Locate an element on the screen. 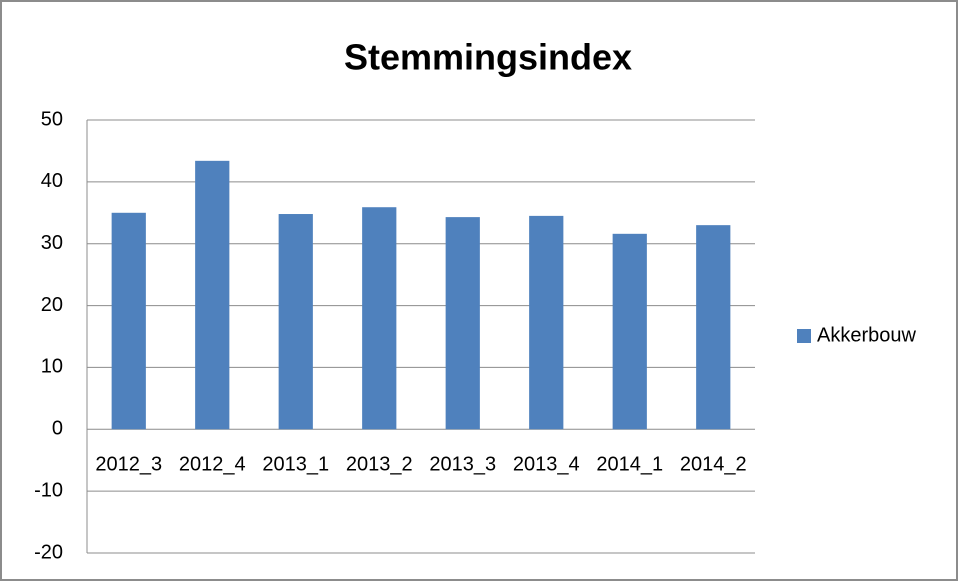 This screenshot has width=958, height=581. x-tick-label: 2013_1 is located at coordinates (295, 465).